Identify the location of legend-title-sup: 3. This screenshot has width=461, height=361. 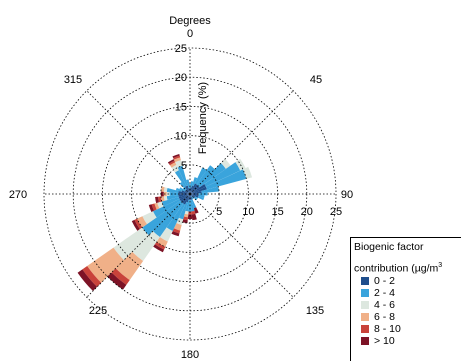
(440, 265).